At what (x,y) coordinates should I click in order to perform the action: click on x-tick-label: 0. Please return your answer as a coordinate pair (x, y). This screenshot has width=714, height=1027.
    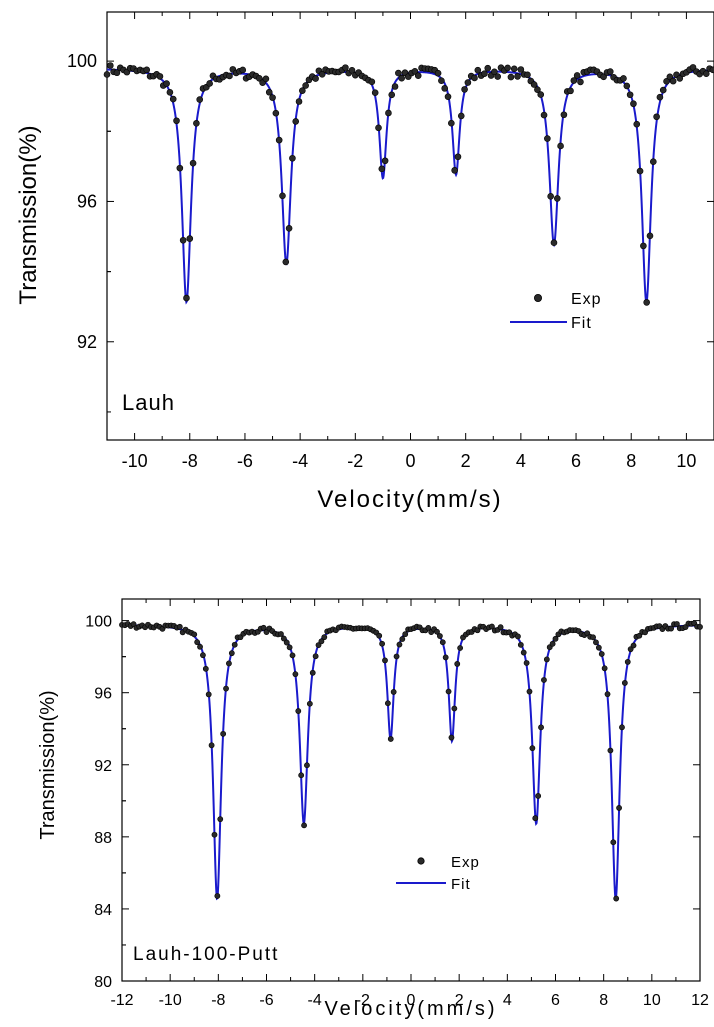
    Looking at the image, I should click on (410, 461).